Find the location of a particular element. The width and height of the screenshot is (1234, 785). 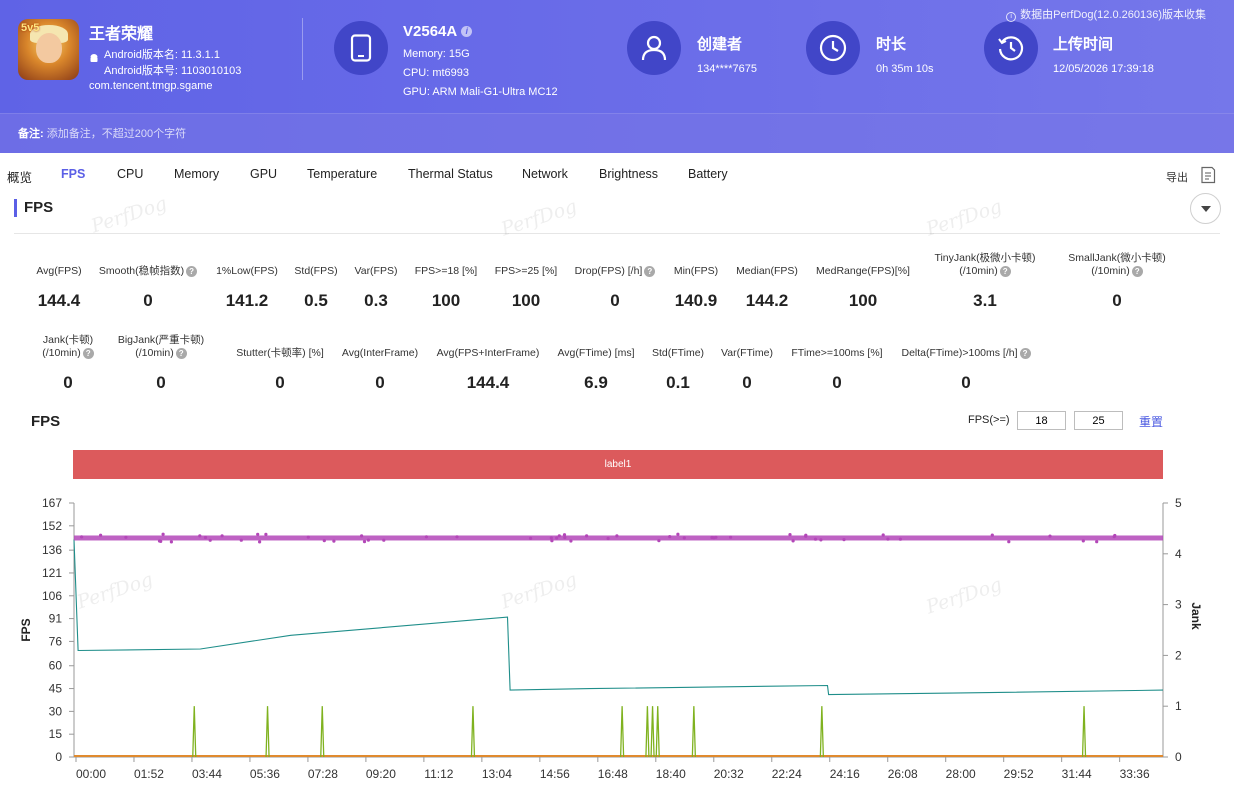

metric-tiny-jank: TinyJank(极微小卡顿) (/10min)? 3.1 is located at coordinates (985, 281).